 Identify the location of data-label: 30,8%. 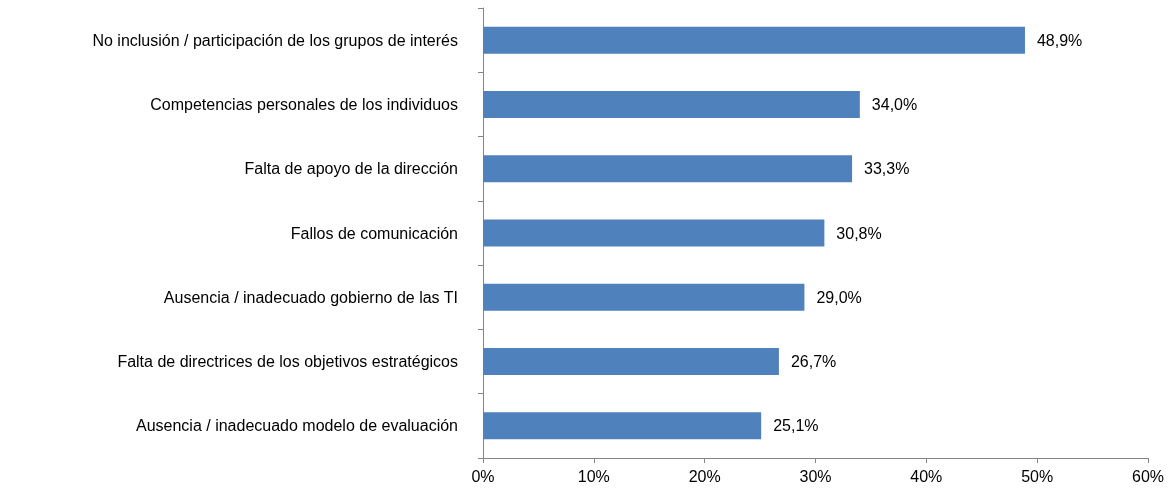
(859, 233).